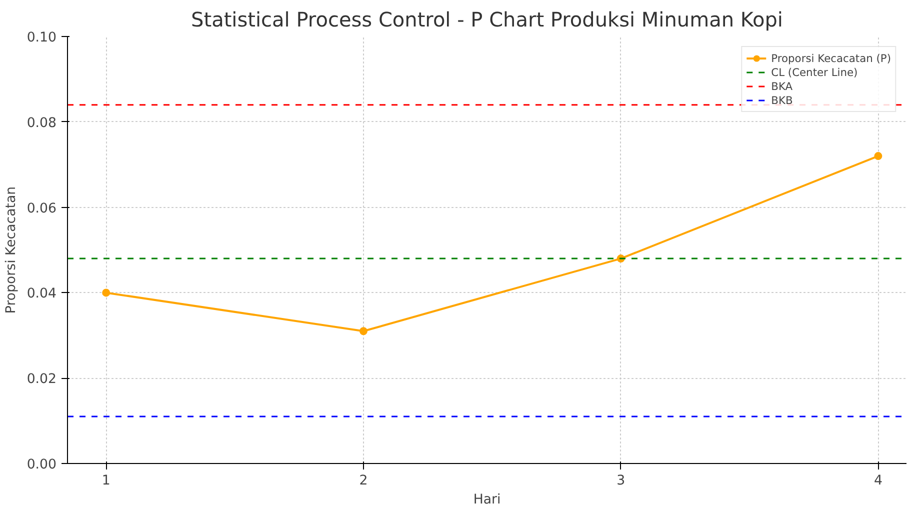 The width and height of the screenshot is (914, 514). I want to click on y-tick-label: 0.06, so click(41, 208).